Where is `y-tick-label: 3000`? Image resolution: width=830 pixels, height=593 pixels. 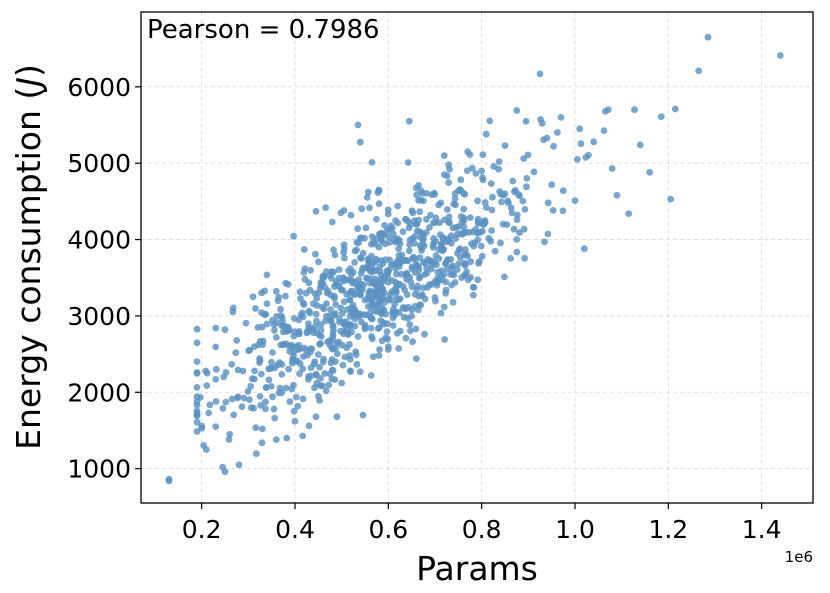 y-tick-label: 3000 is located at coordinates (99, 316).